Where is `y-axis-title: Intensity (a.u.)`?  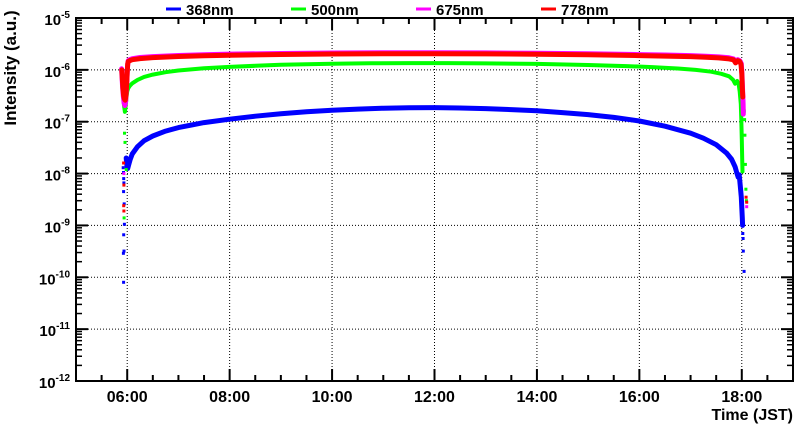
y-axis-title: Intensity (a.u.) is located at coordinates (10, 67).